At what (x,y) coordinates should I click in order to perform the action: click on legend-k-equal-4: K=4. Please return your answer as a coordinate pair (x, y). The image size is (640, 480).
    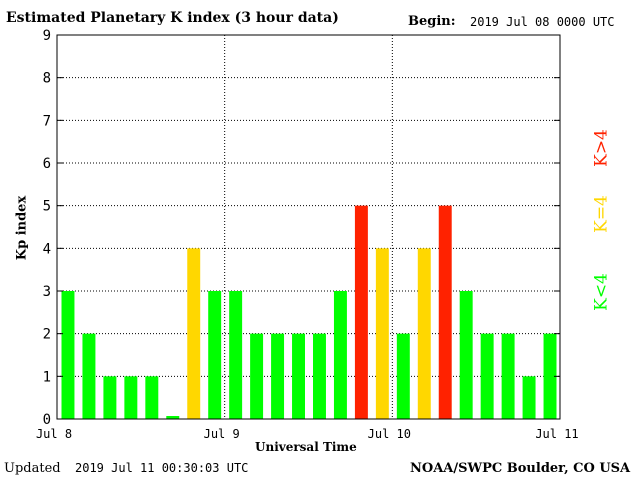
    Looking at the image, I should click on (601, 214).